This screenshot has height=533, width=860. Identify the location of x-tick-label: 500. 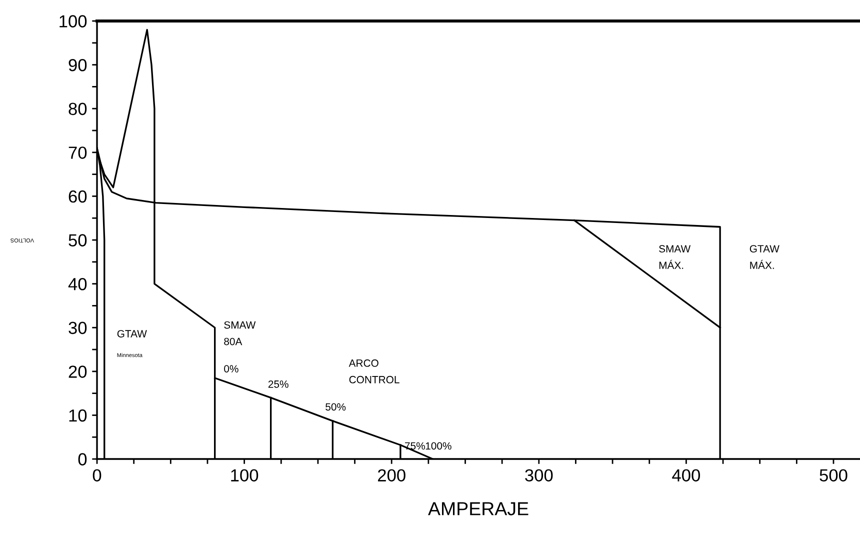
(834, 475).